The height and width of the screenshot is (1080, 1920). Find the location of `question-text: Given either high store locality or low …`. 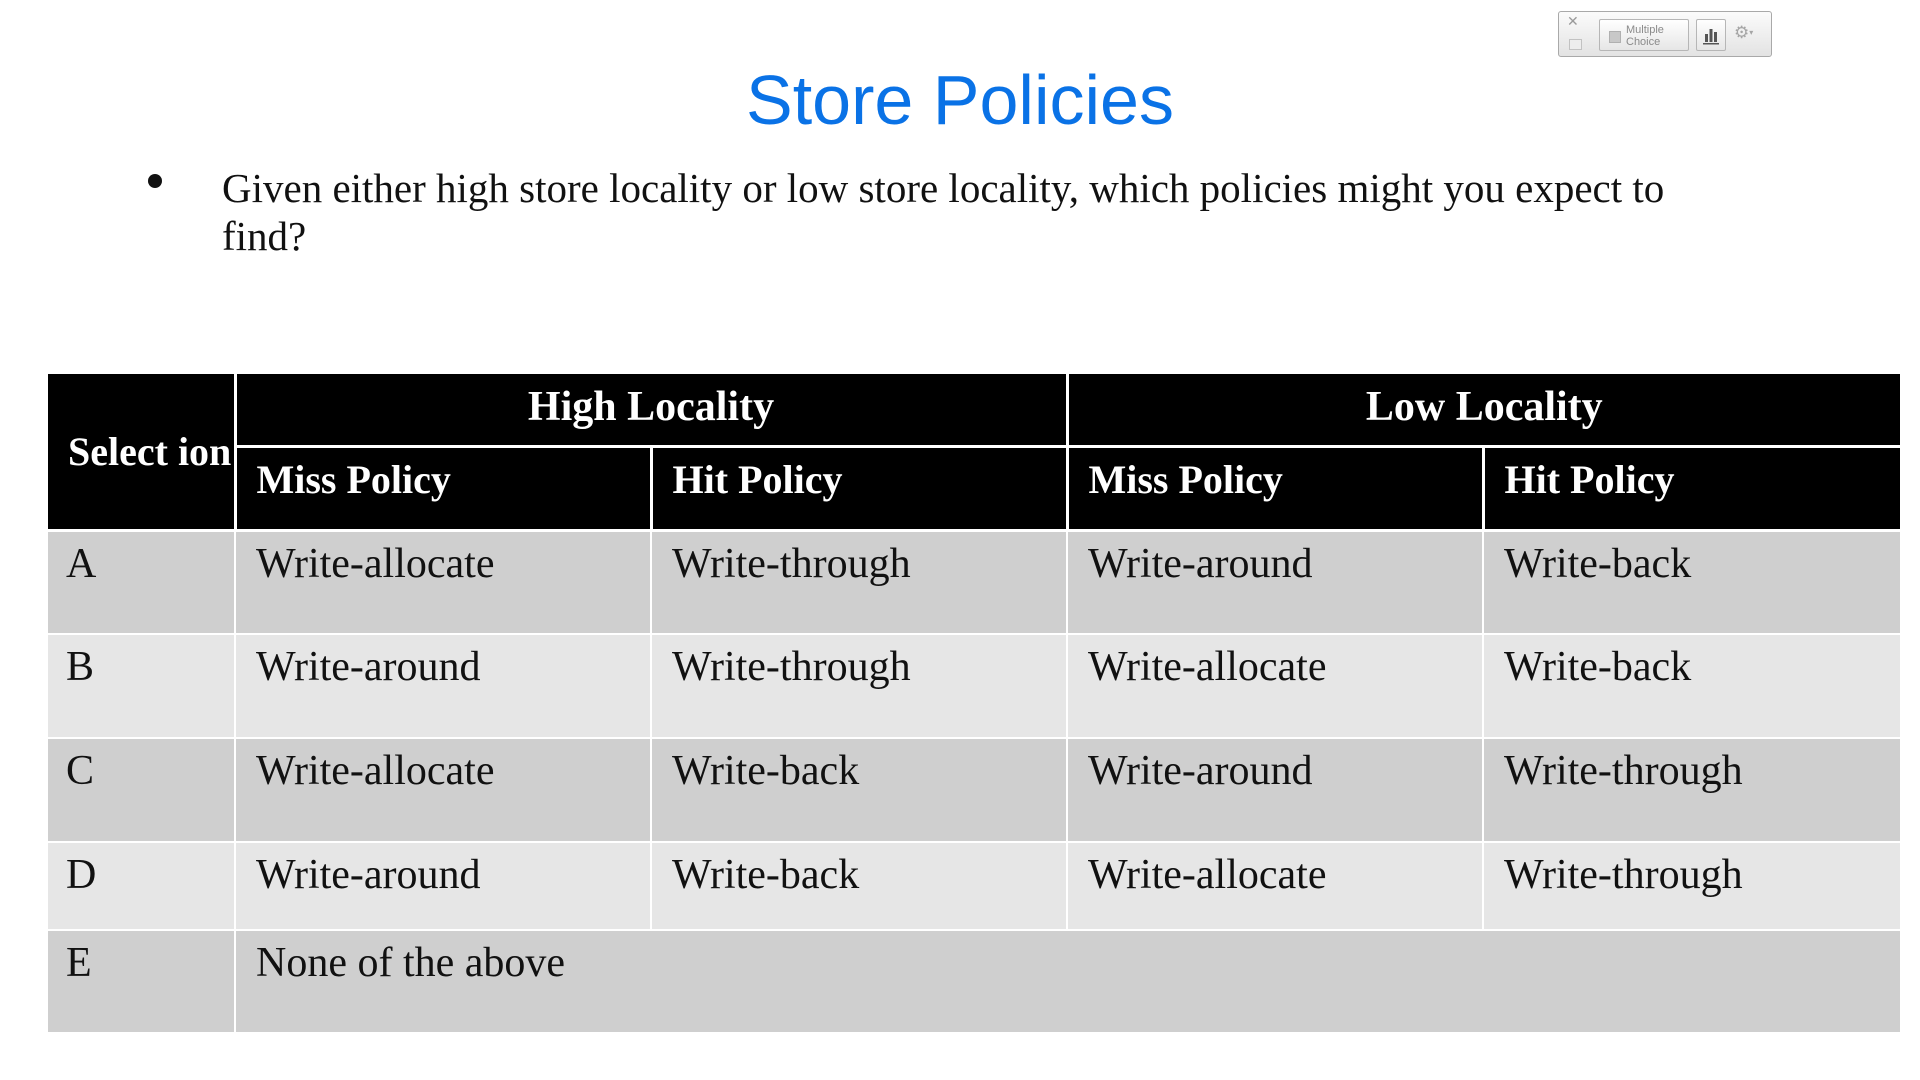

question-text: Given either high store locality or low … is located at coordinates (943, 212).